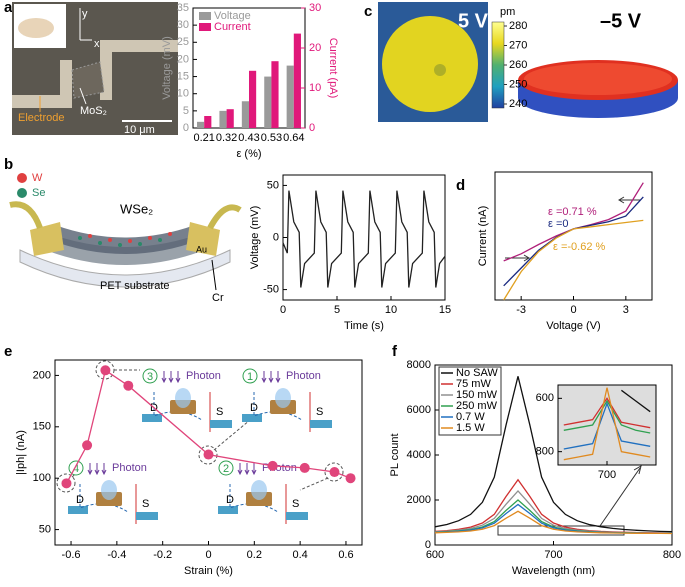 The image size is (685, 587). Describe the element at coordinates (470, 428) in the screenshot. I see `legend-label: 1.5 W` at that location.